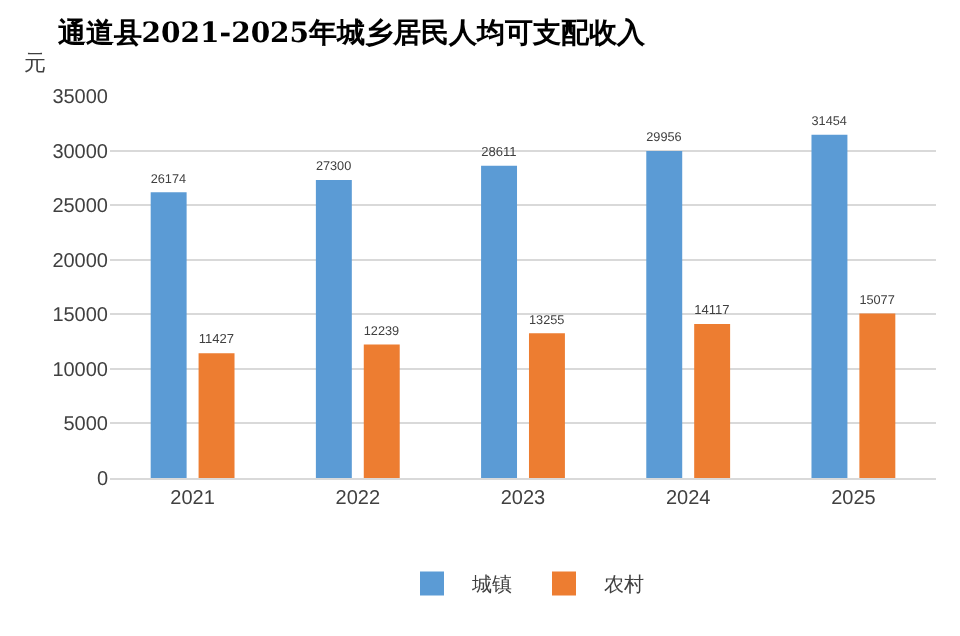 Image resolution: width=960 pixels, height=636 pixels. I want to click on legend-label: 农村, so click(624, 585).